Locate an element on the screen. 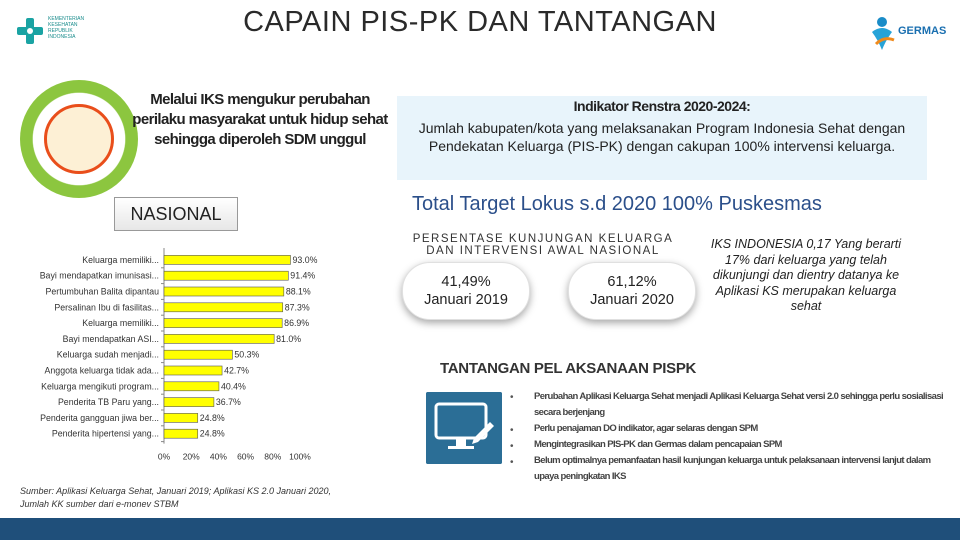 This screenshot has width=960, height=540. chart-value-label: 36.7% is located at coordinates (228, 402).